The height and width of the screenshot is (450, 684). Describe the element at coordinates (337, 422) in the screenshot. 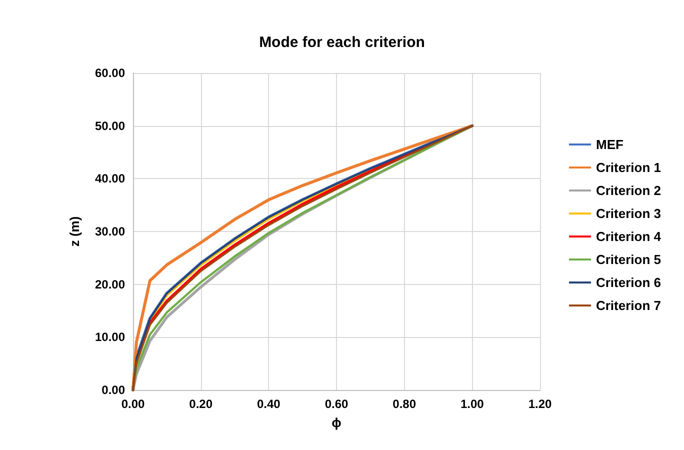

I see `x-axis-title: ϕ` at that location.